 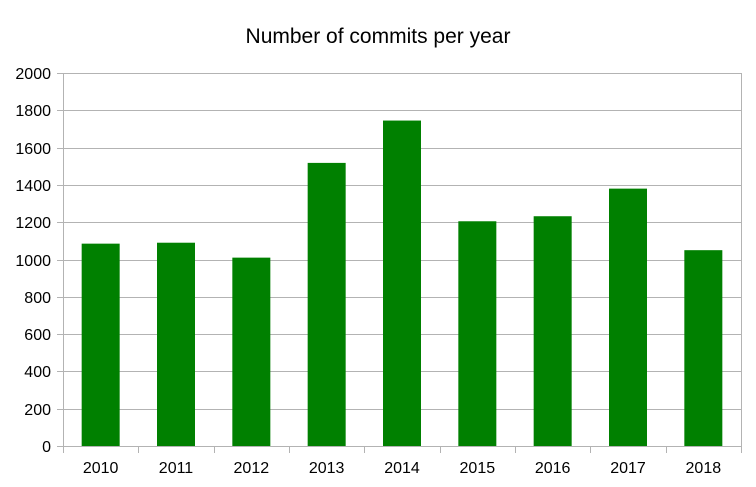 I want to click on bar-2016, so click(x=552, y=331).